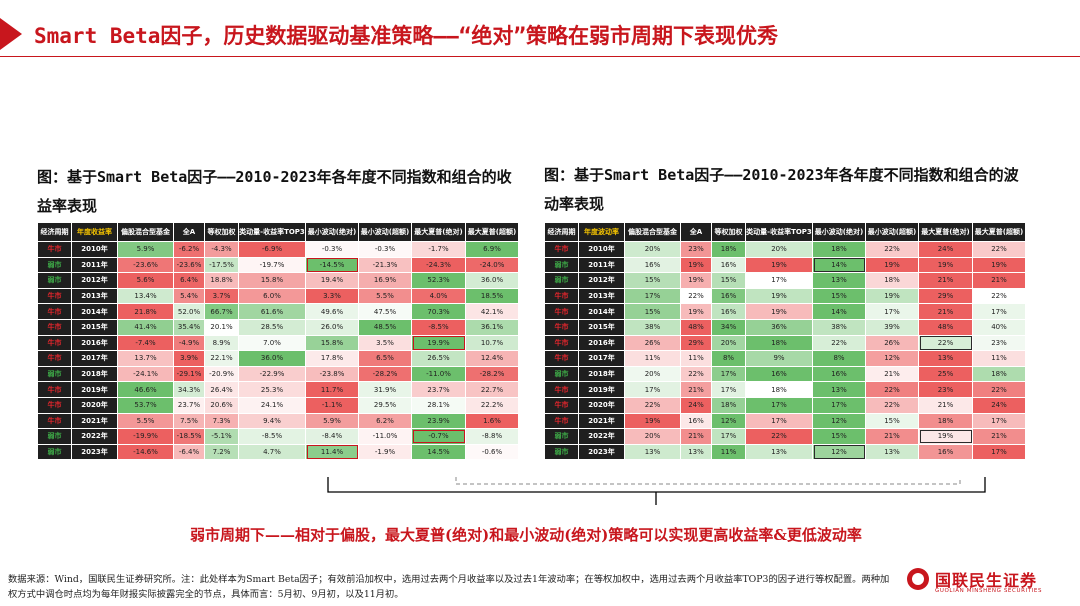  Describe the element at coordinates (221, 232) in the screenshot. I see `return-header-4: 等权加权` at that location.